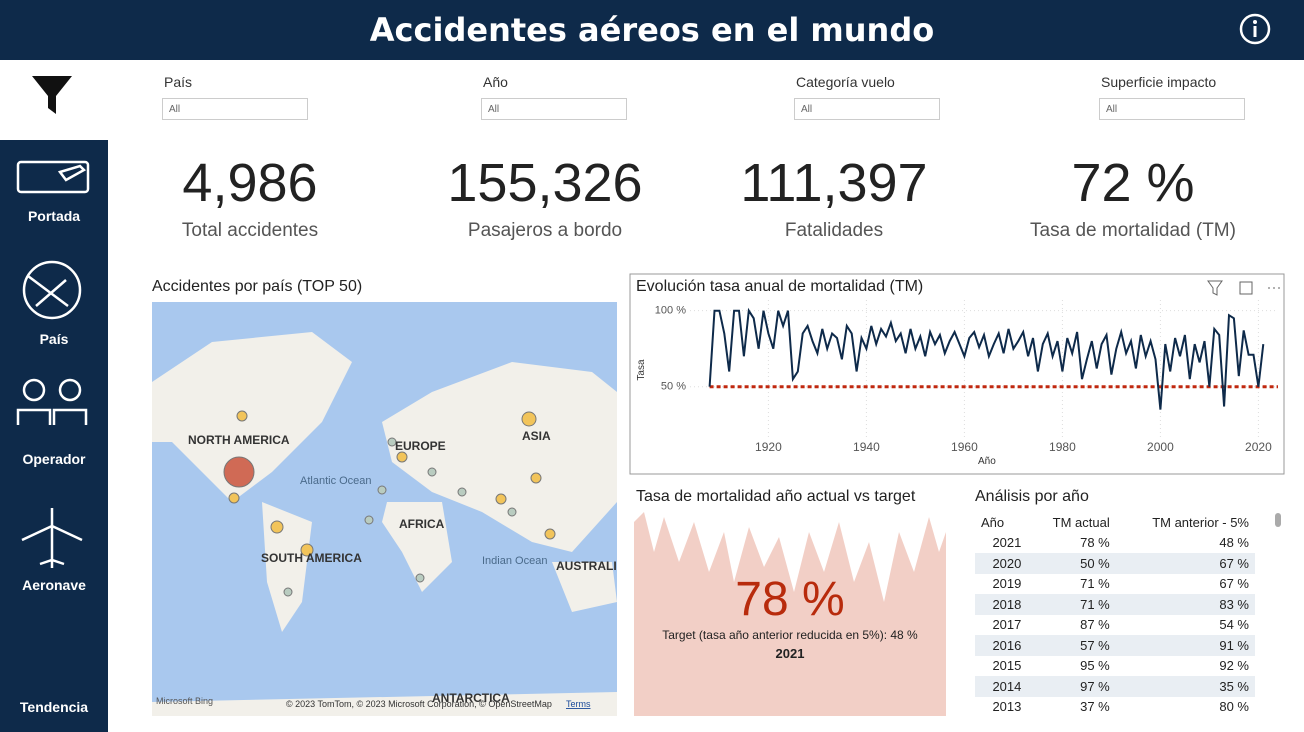 The height and width of the screenshot is (732, 1304). Describe the element at coordinates (1133, 230) in the screenshot. I see `kpi-label: Tasa de mortalidad (TM)` at that location.